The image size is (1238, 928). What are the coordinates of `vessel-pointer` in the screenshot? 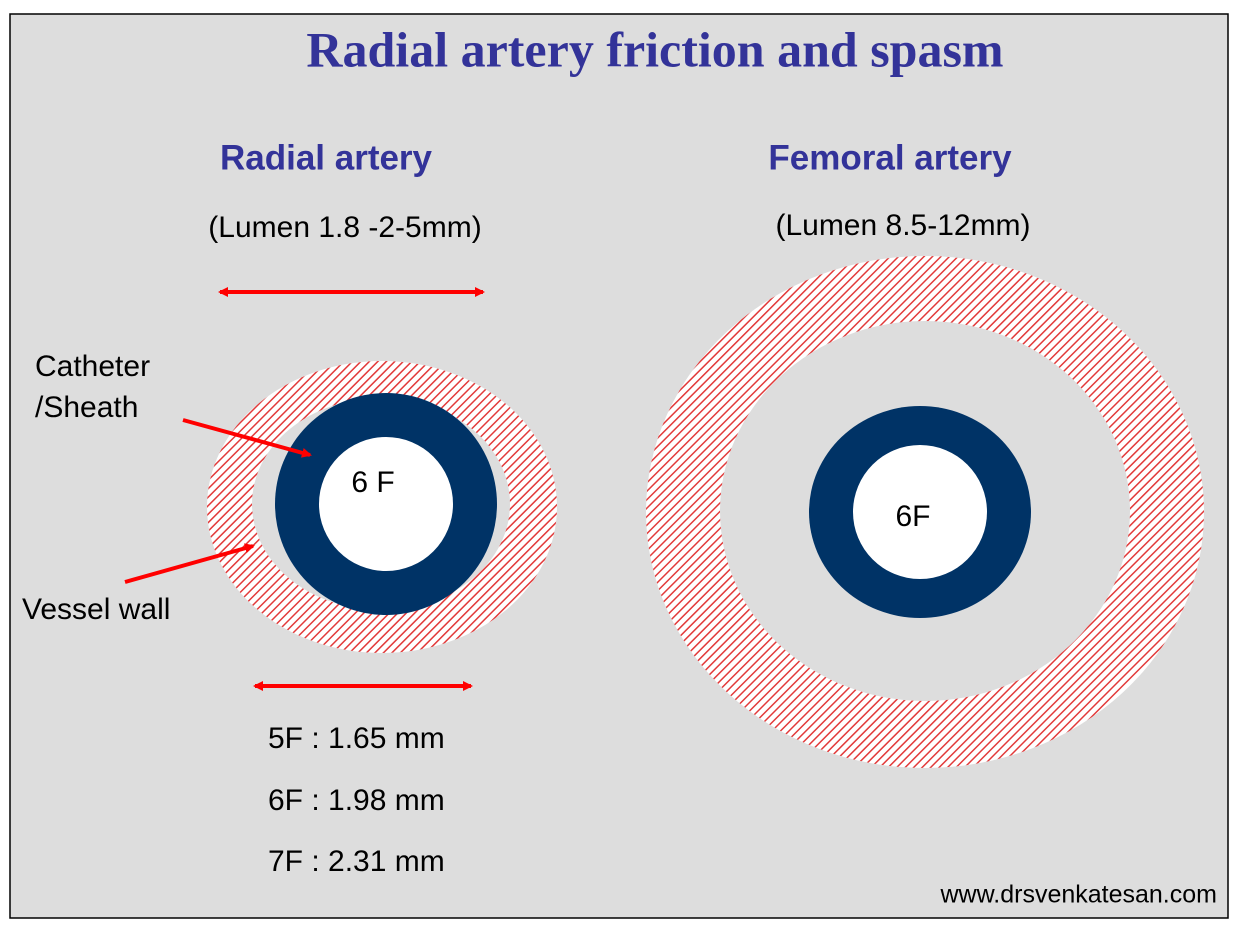 It's located at (189, 563).